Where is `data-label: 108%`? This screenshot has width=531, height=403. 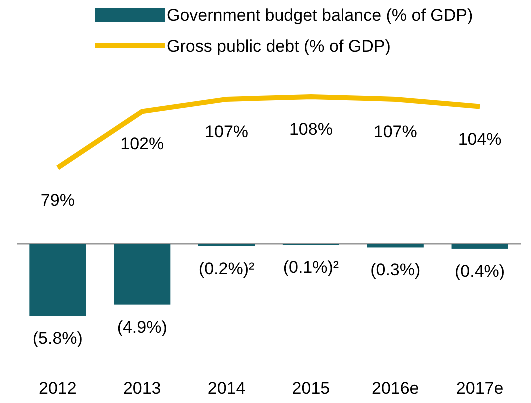 data-label: 108% is located at coordinates (311, 129).